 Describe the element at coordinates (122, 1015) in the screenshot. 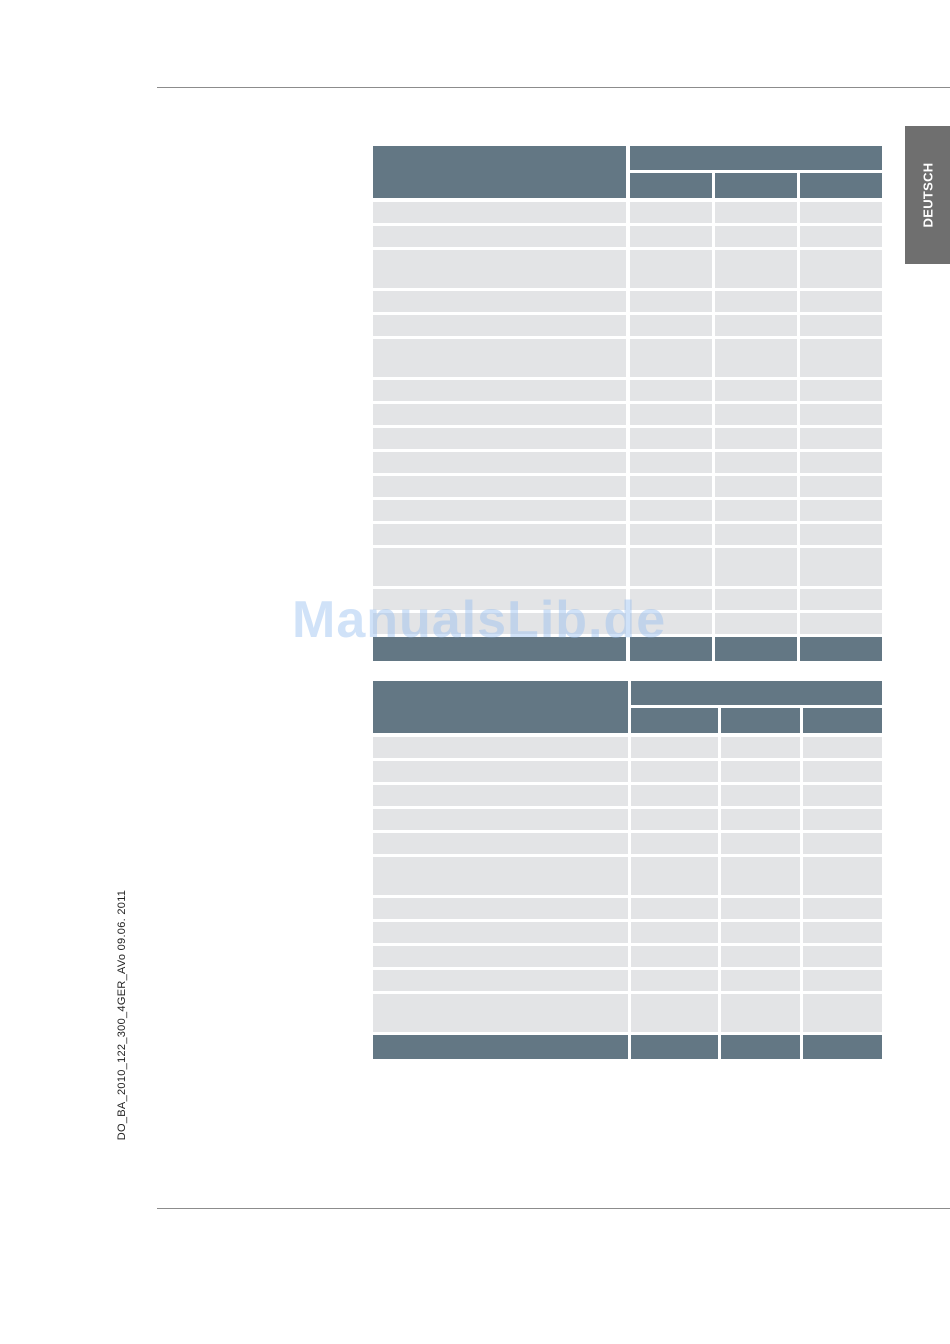

I see `document-reference: DO_BA_2010_122_300_4GER_AVo 09.06. 2011` at that location.